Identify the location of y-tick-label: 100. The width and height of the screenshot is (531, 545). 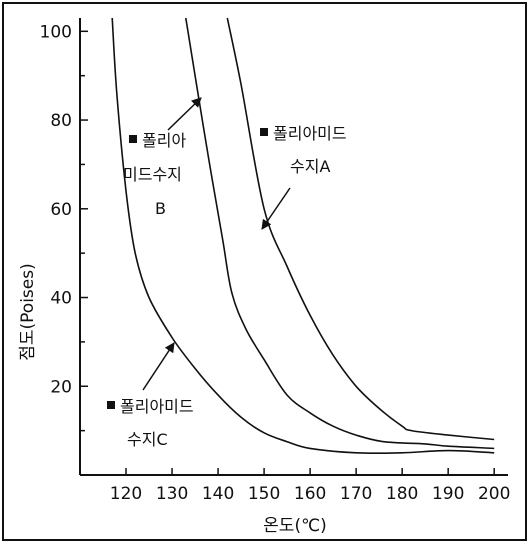
(56, 32).